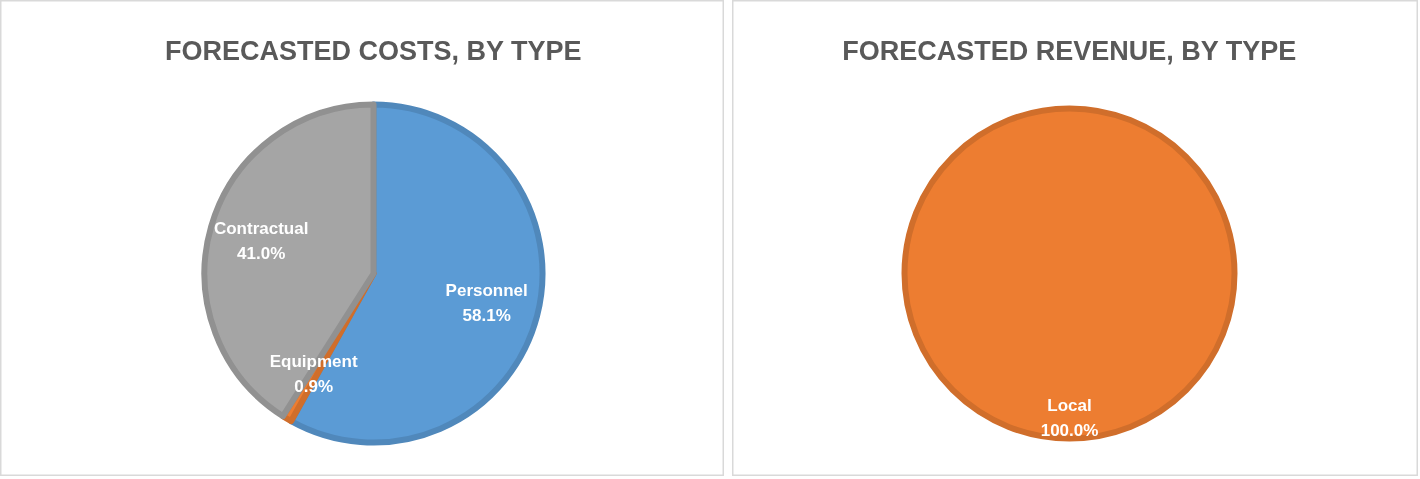 This screenshot has height=479, width=1420. What do you see at coordinates (486, 291) in the screenshot?
I see `slice-label: Personnel` at bounding box center [486, 291].